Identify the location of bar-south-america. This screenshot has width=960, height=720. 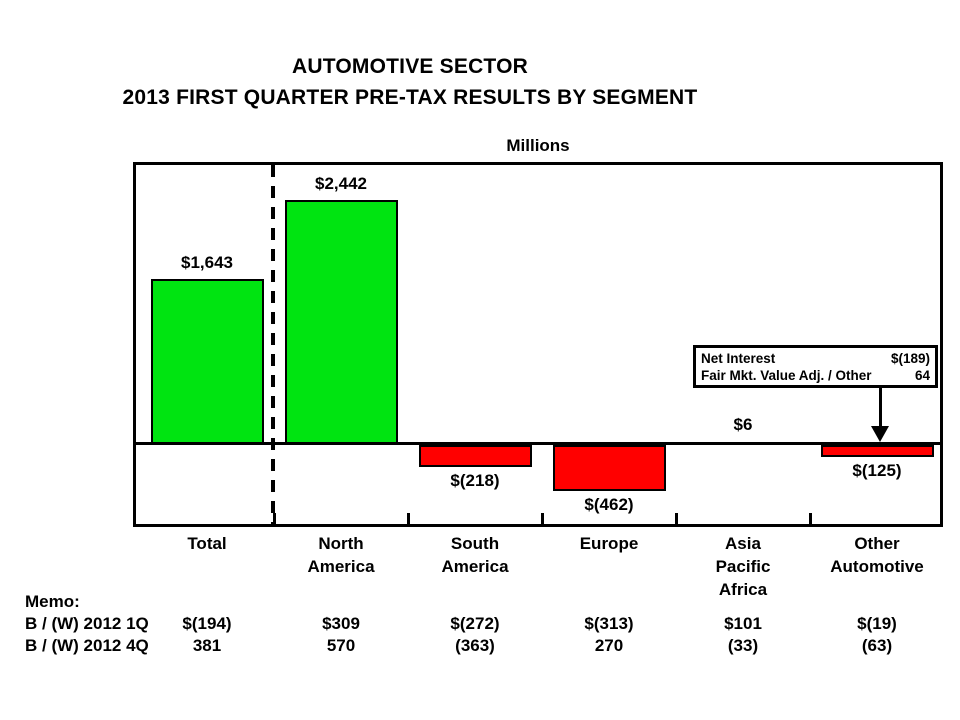
(475, 456).